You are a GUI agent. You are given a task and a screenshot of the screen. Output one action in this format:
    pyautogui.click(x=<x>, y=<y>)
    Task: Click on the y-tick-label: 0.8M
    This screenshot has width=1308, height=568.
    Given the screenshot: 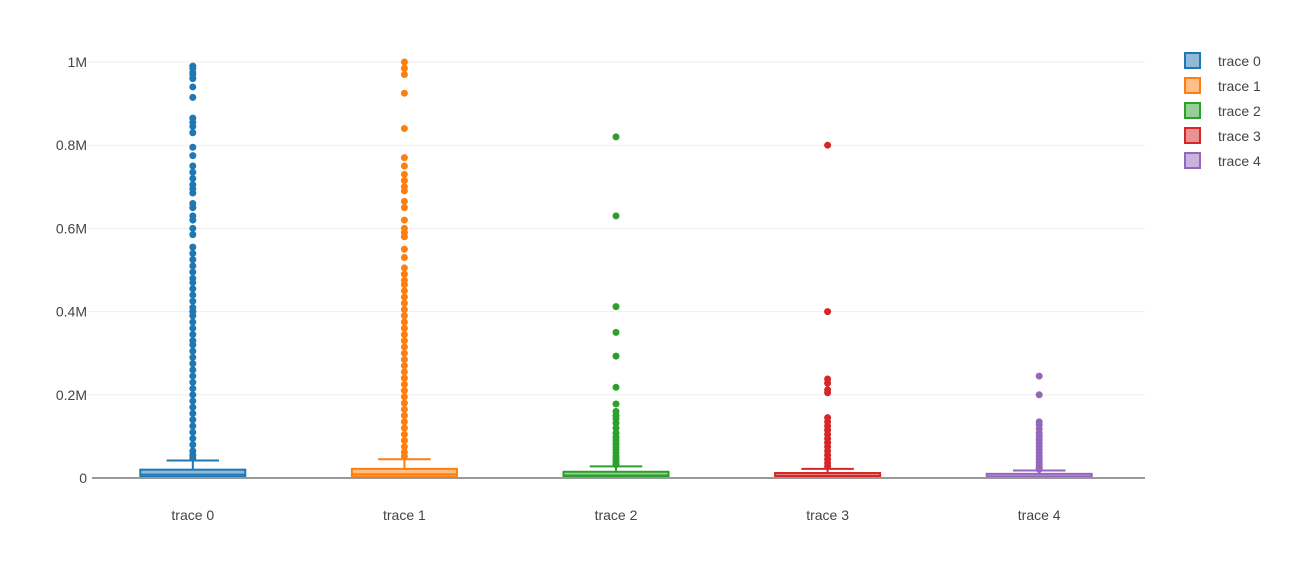 What is the action you would take?
    pyautogui.click(x=71, y=145)
    